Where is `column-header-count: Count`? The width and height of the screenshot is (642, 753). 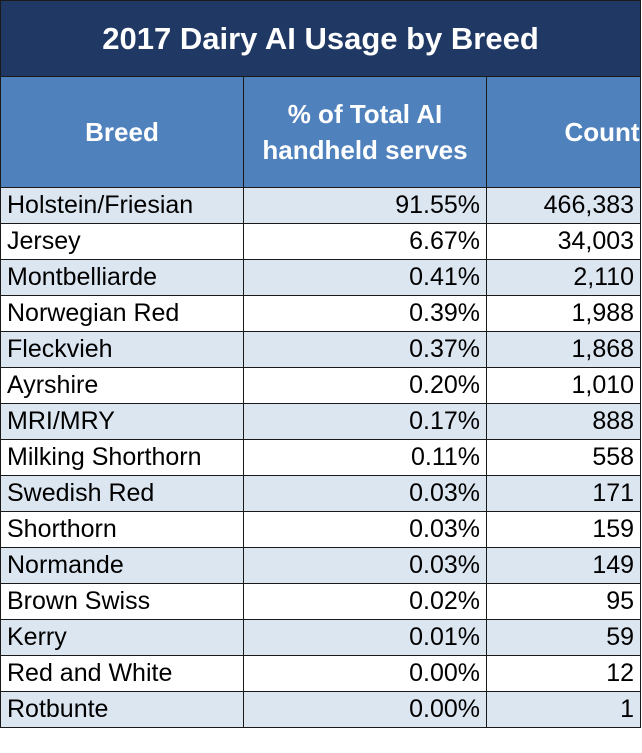 column-header-count: Count is located at coordinates (563, 132).